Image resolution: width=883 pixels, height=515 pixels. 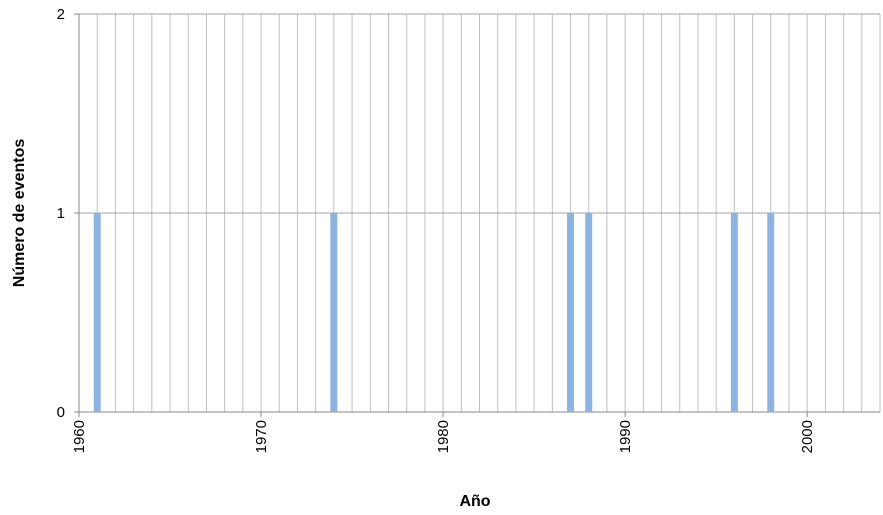 What do you see at coordinates (61, 14) in the screenshot?
I see `y-tick-label: 2` at bounding box center [61, 14].